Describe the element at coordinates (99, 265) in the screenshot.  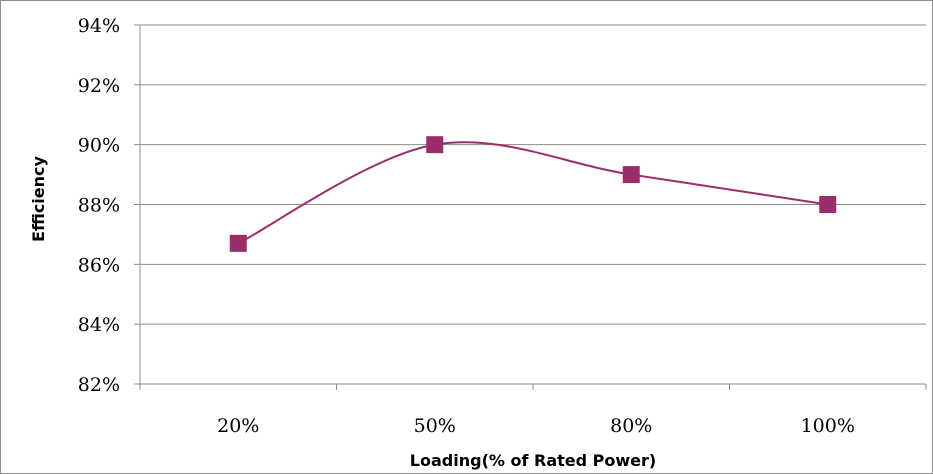
I see `y-tick-label: 86%` at that location.